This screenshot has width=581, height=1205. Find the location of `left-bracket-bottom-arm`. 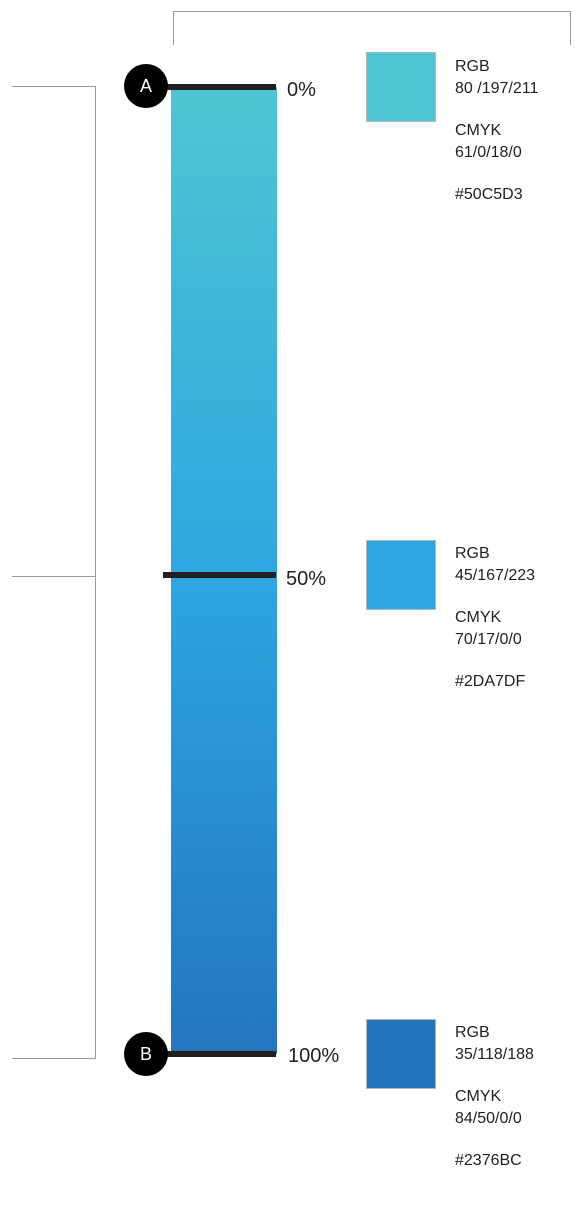

left-bracket-bottom-arm is located at coordinates (54, 1058).